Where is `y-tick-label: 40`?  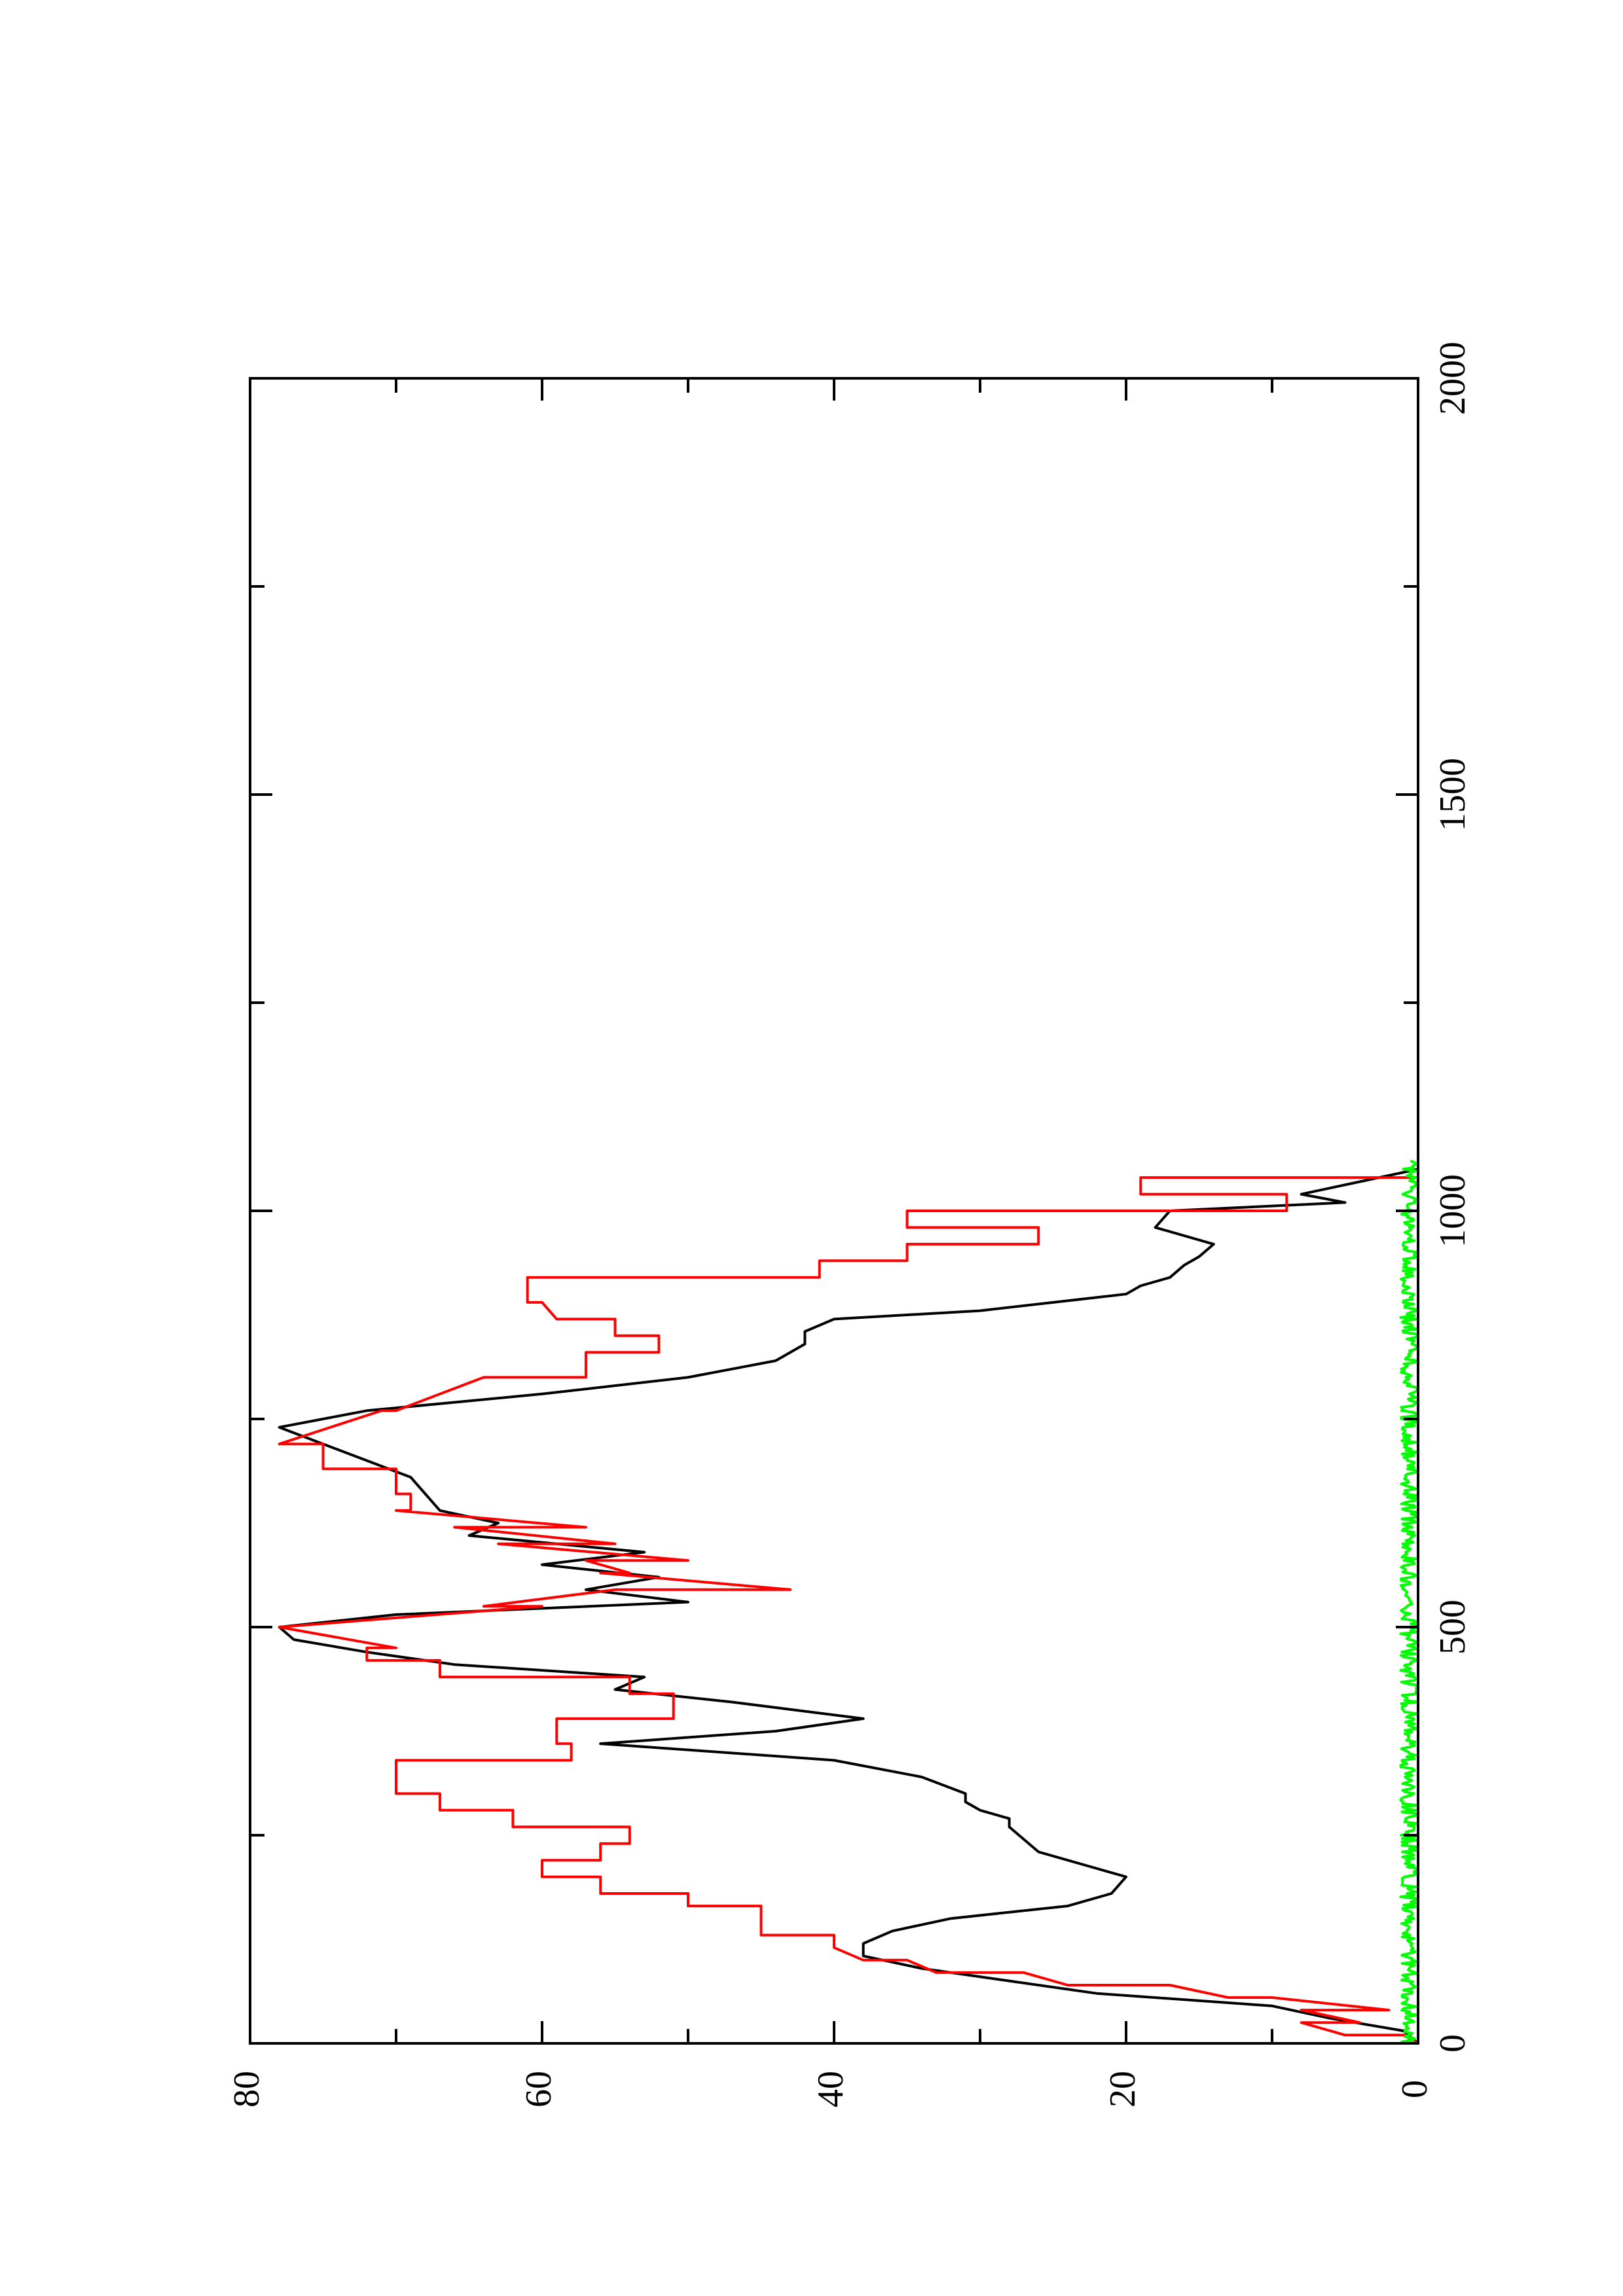 y-tick-label: 40 is located at coordinates (831, 2089).